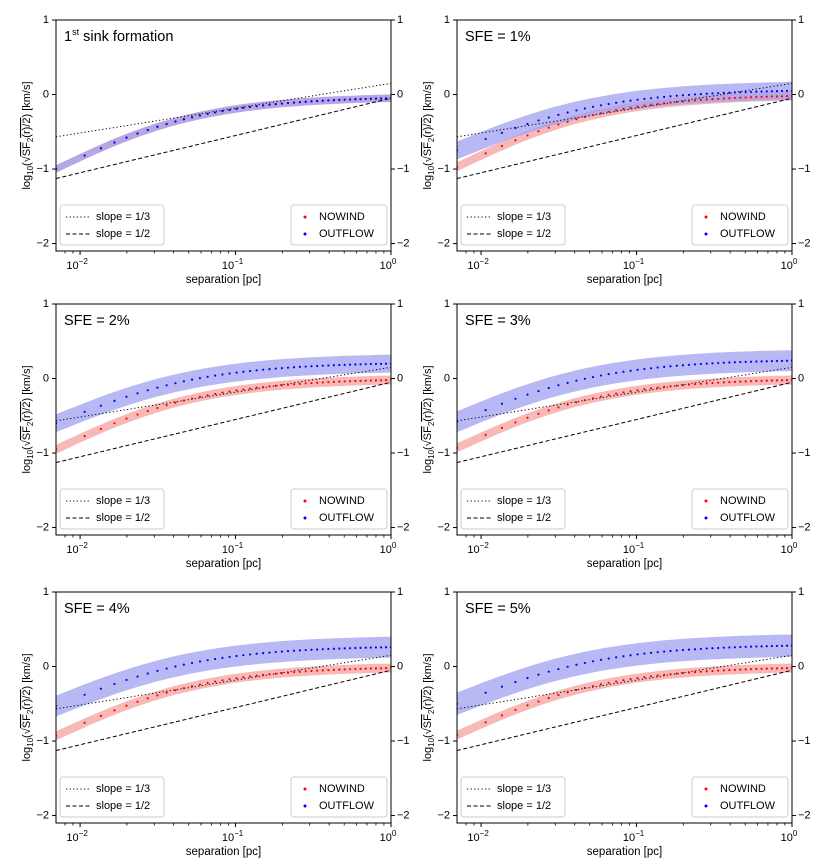 Image resolution: width=831 pixels, height=866 pixels. I want to click on legend-label: slope = 1/3, so click(524, 789).